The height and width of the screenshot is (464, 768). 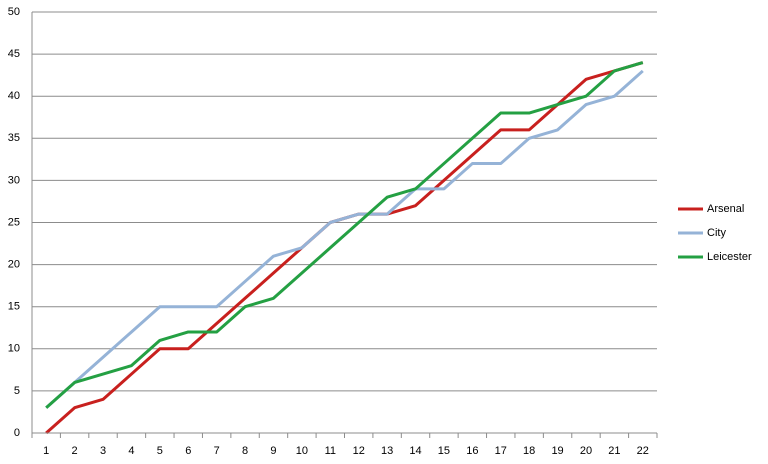 I want to click on y-tick-label: 0, so click(x=17, y=433).